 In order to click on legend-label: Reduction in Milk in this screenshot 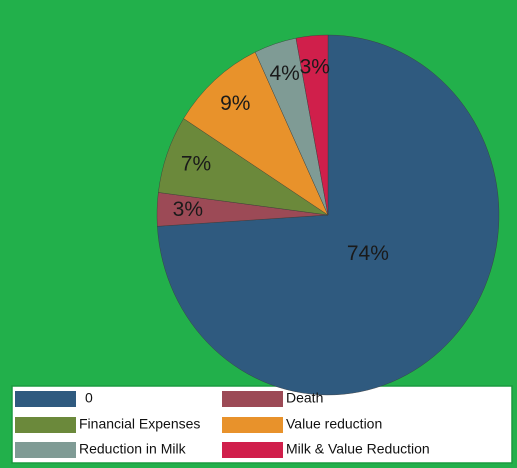, I will do `click(133, 449)`.